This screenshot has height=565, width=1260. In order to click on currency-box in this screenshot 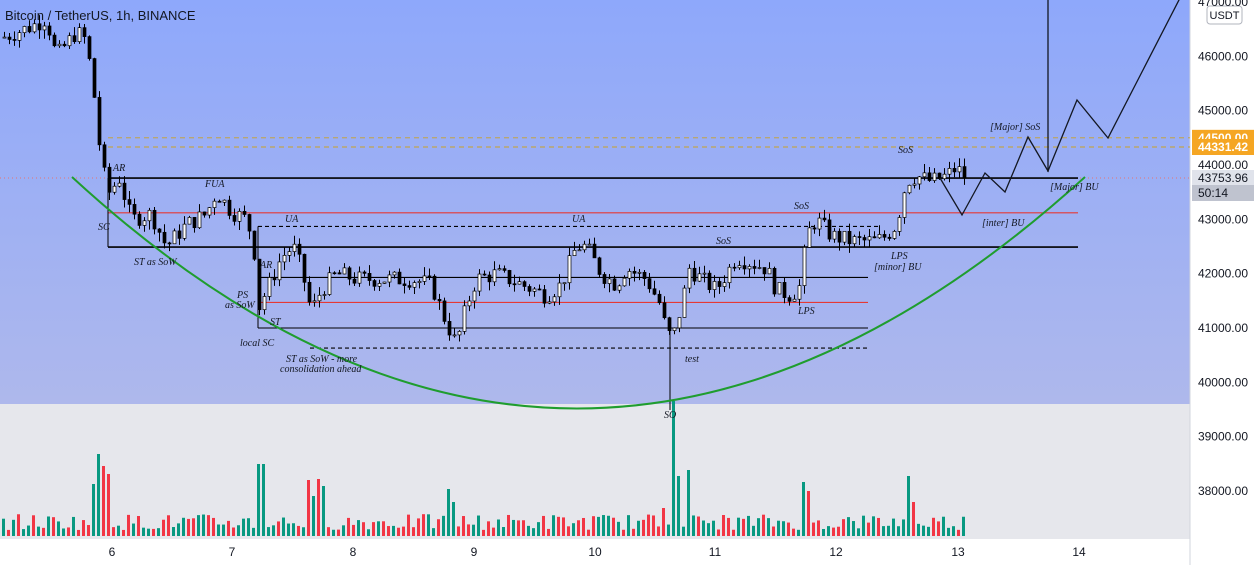, I will do `click(1224, 15)`.